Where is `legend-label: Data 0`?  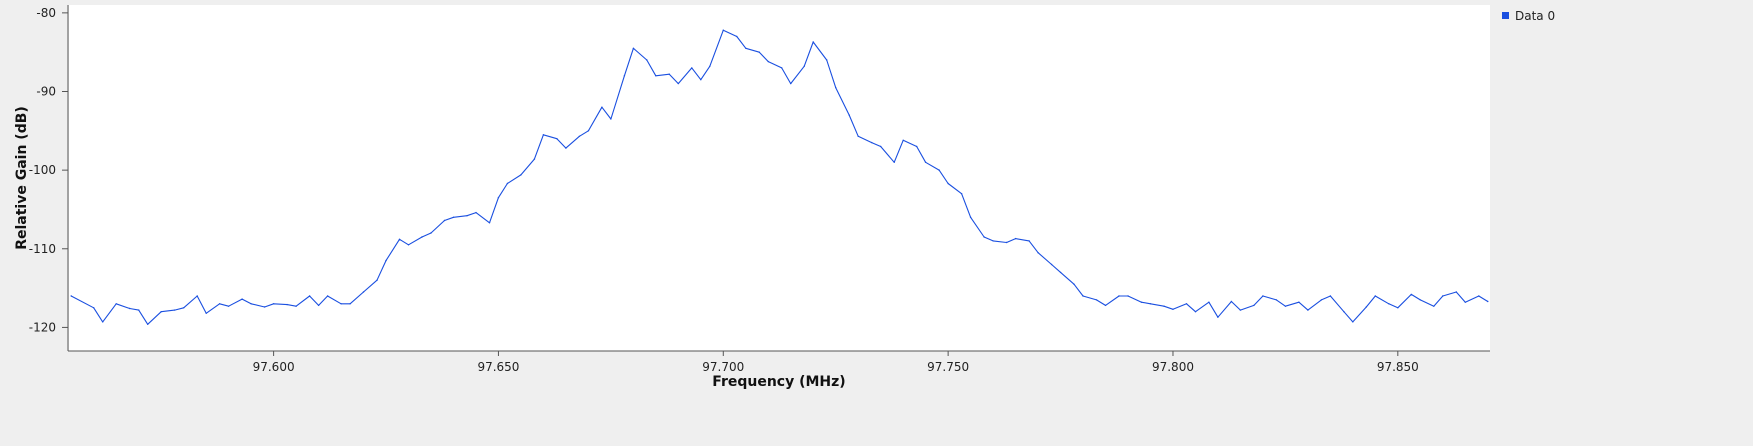
legend-label: Data 0 is located at coordinates (1535, 16).